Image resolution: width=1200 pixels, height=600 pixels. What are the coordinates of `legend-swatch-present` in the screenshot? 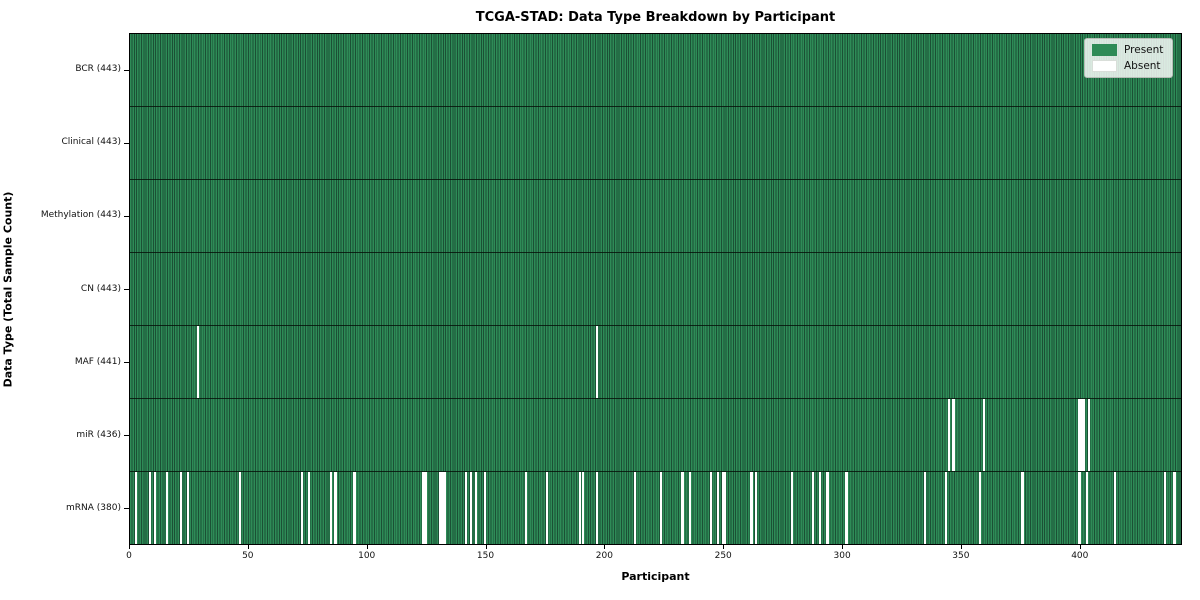 It's located at (1104, 50).